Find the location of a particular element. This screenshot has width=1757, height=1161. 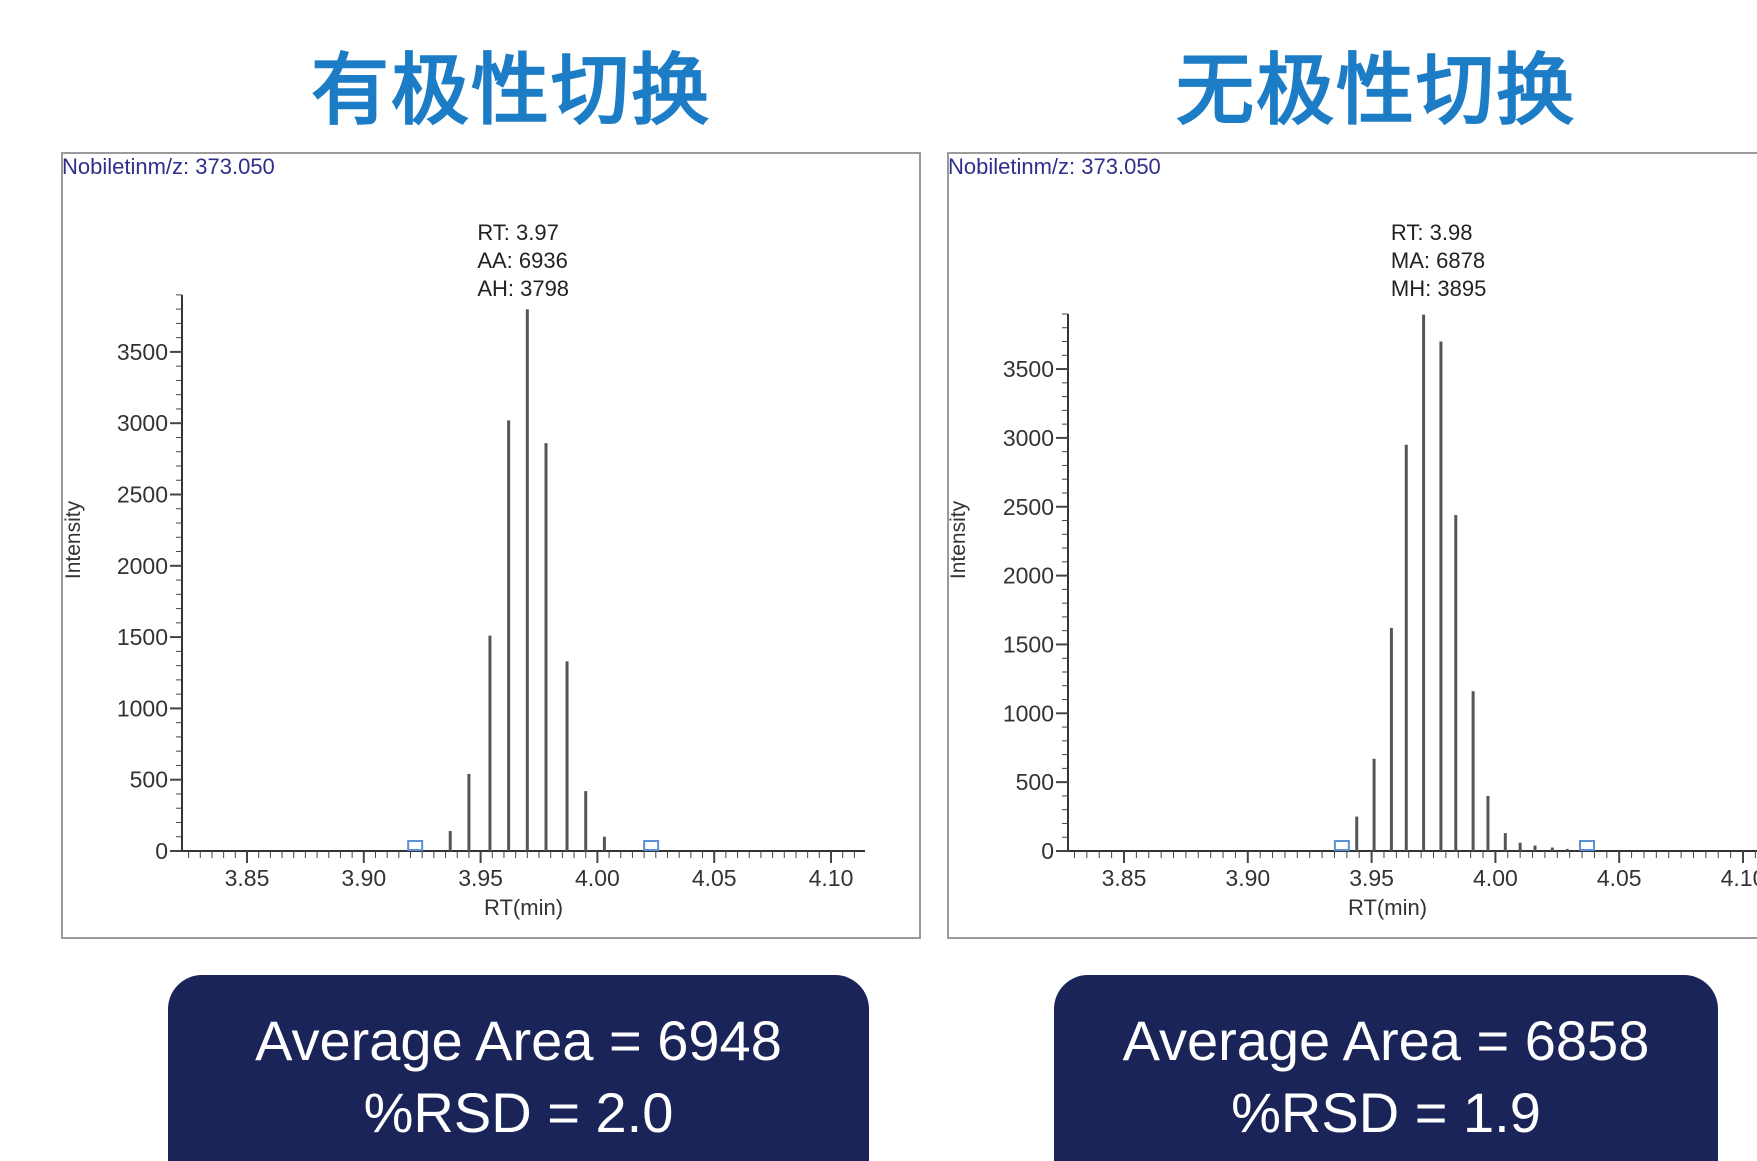

peak-annotation: MA: 6878 is located at coordinates (1438, 260).